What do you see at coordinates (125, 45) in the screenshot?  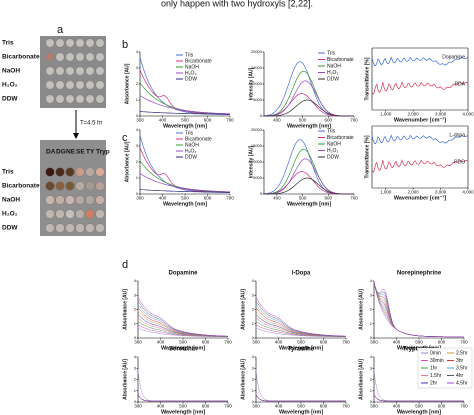 I see `panel-label: b` at bounding box center [125, 45].